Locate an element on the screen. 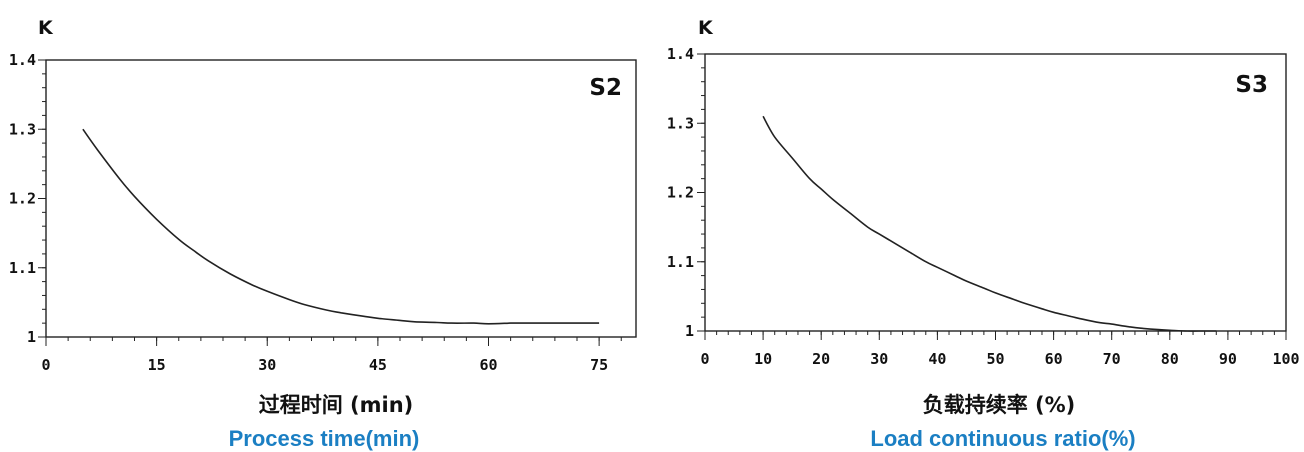 The width and height of the screenshot is (1304, 452). x-tick-label: 20 is located at coordinates (821, 359).